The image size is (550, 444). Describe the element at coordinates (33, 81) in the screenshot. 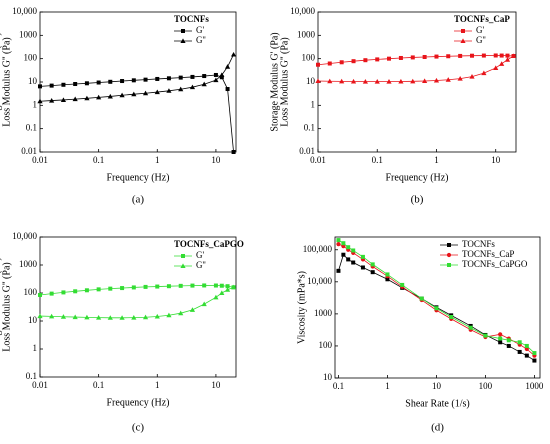

I see `y-tick-label: 10` at that location.